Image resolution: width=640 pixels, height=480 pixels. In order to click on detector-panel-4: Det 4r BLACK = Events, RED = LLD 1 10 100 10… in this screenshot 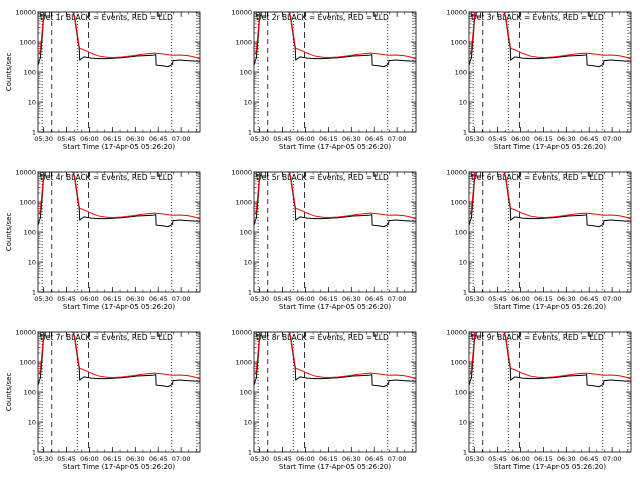, I will do `click(103, 240)`.